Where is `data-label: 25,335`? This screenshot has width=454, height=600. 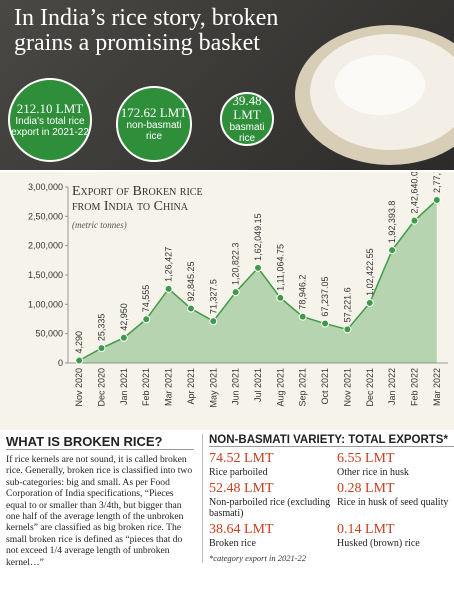 data-label: 25,335 is located at coordinates (102, 328).